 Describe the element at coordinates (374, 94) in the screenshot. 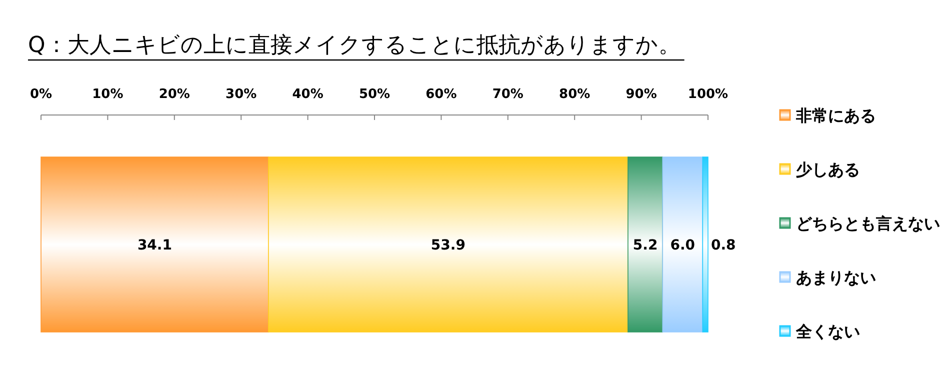

I see `x-tick-label: 50%` at that location.